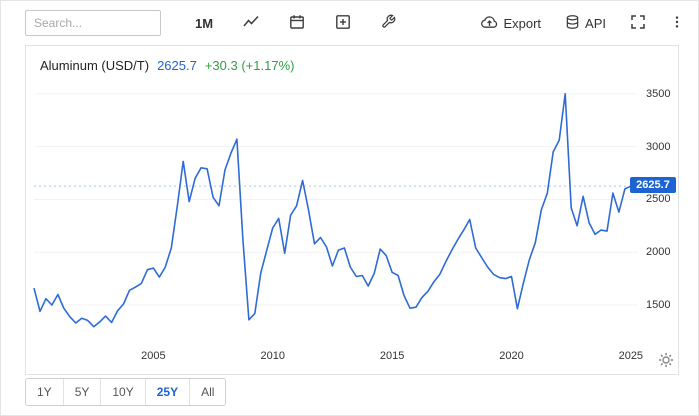 The width and height of the screenshot is (699, 416). Describe the element at coordinates (658, 305) in the screenshot. I see `y-axis-label: 1500` at that location.